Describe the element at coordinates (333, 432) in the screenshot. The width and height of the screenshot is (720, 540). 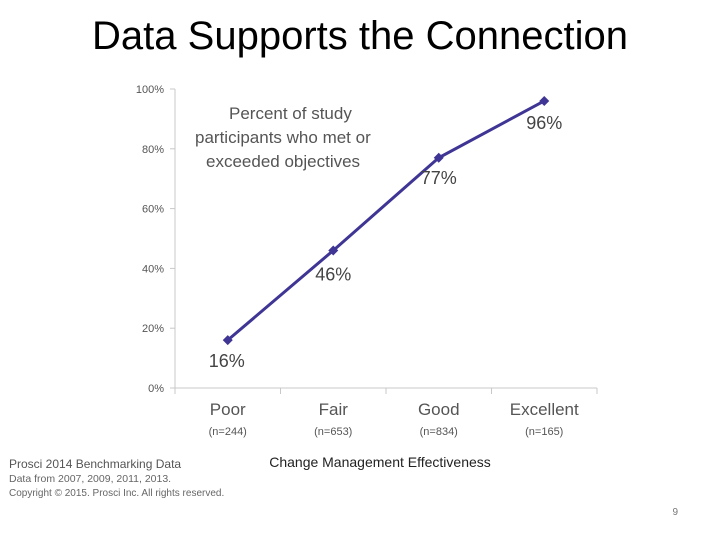
I see `sample-size-label: (n=653)` at that location.